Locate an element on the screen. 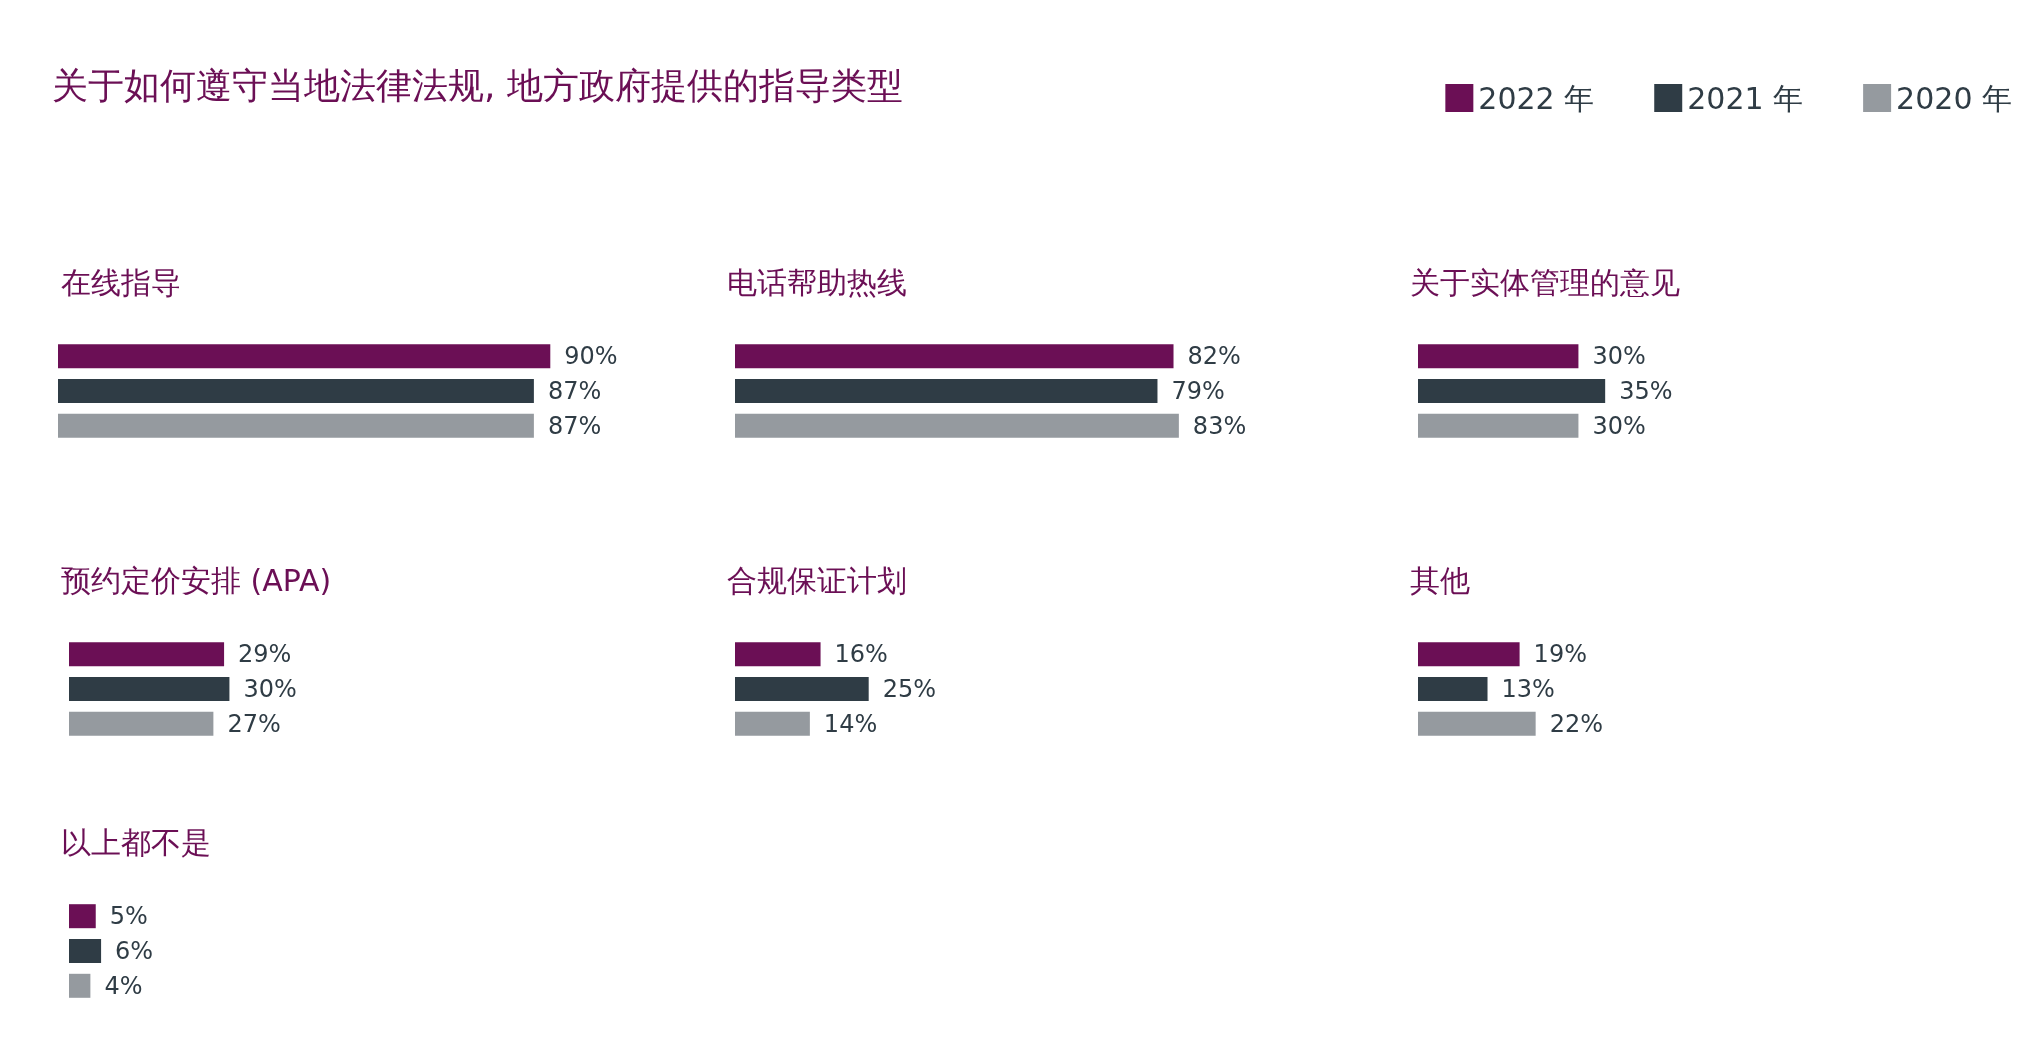 This screenshot has height=1038, width=2042. data-label: 79% is located at coordinates (1198, 391).